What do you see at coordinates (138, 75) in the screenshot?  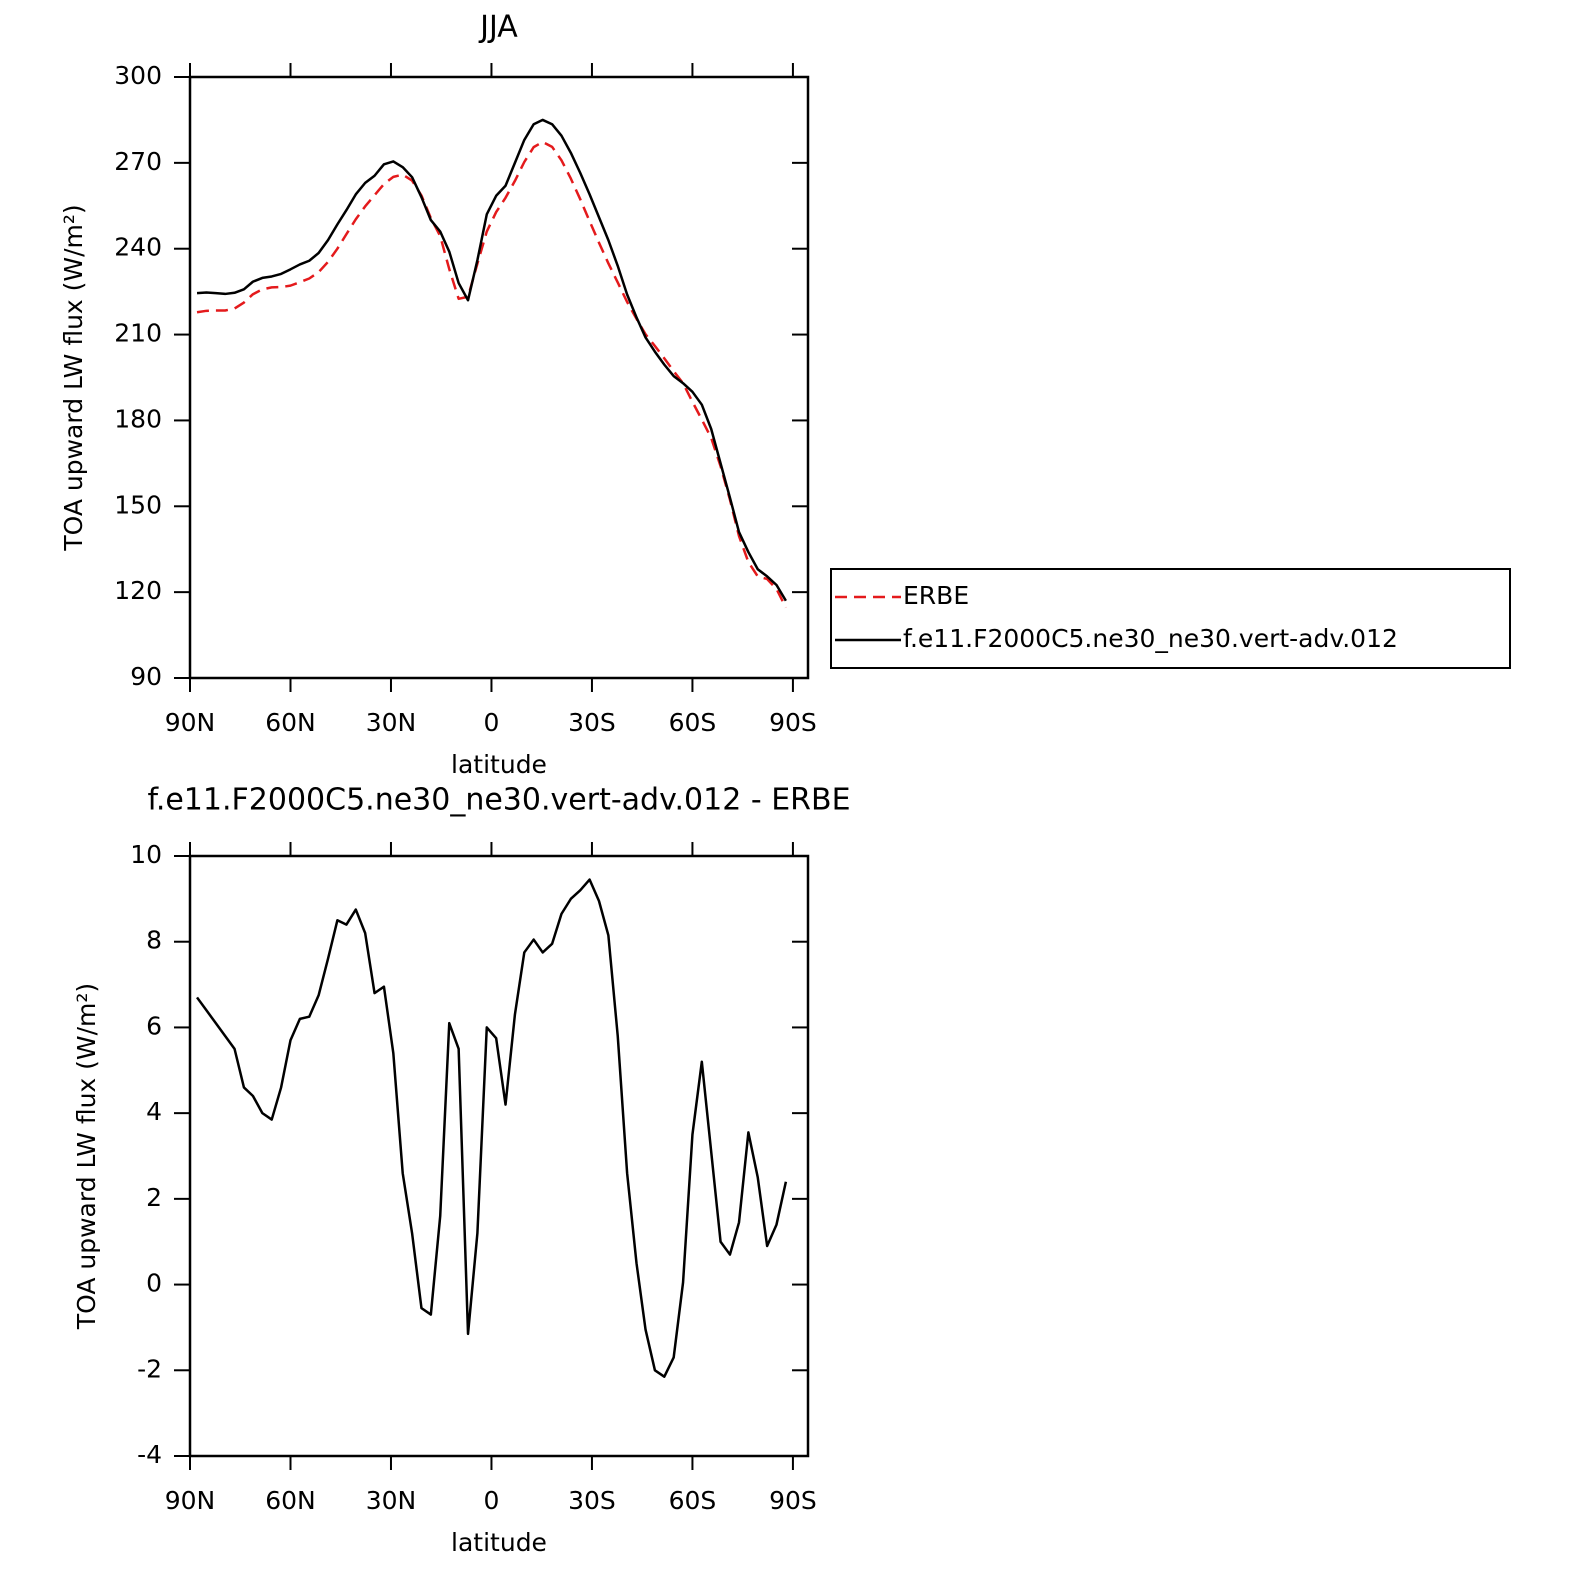 I see `y-tick-label: 300` at bounding box center [138, 75].